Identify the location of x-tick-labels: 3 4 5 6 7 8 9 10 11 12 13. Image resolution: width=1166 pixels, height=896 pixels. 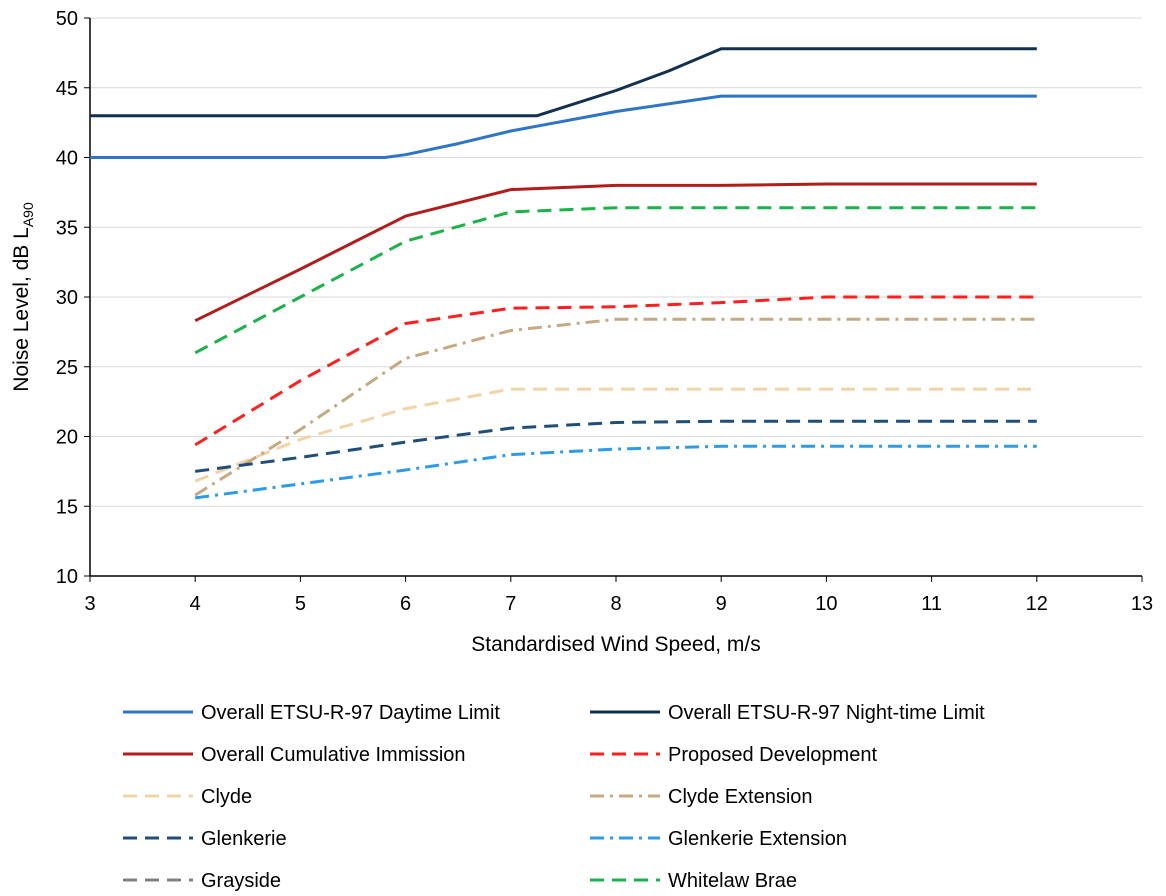
(618, 604).